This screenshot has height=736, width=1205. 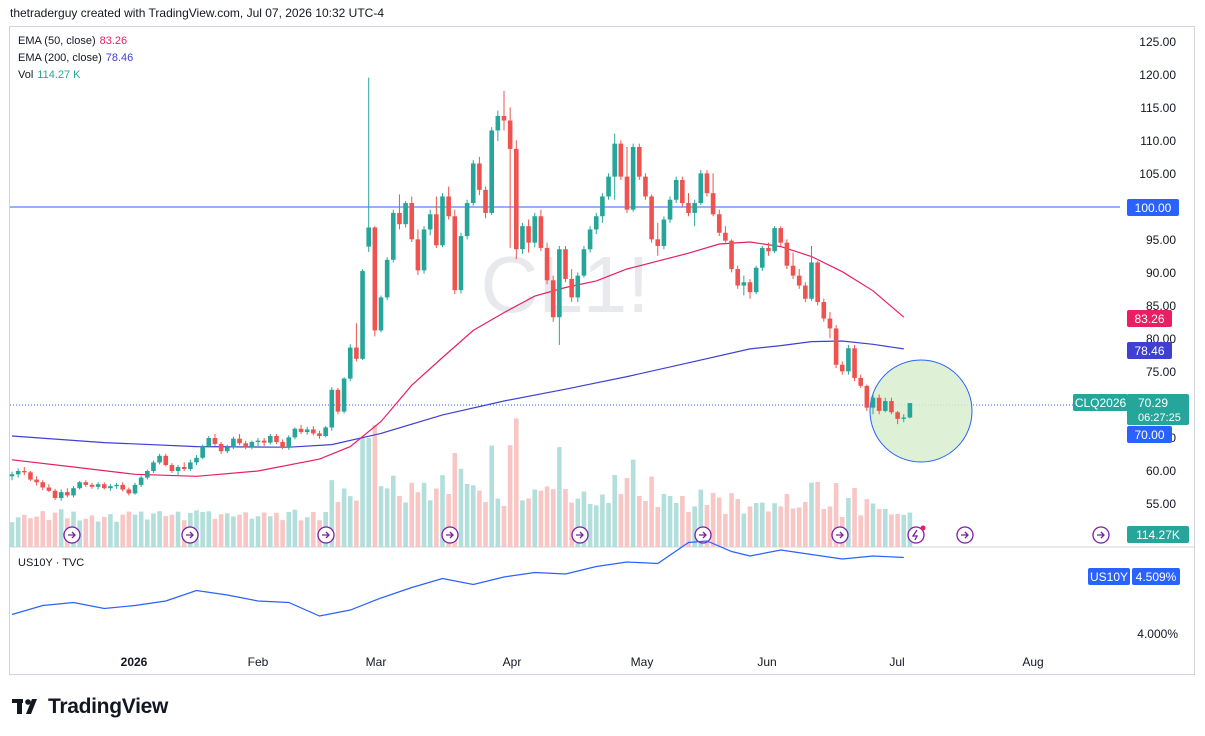 I want to click on badge-ema50-bg, so click(x=1149, y=318).